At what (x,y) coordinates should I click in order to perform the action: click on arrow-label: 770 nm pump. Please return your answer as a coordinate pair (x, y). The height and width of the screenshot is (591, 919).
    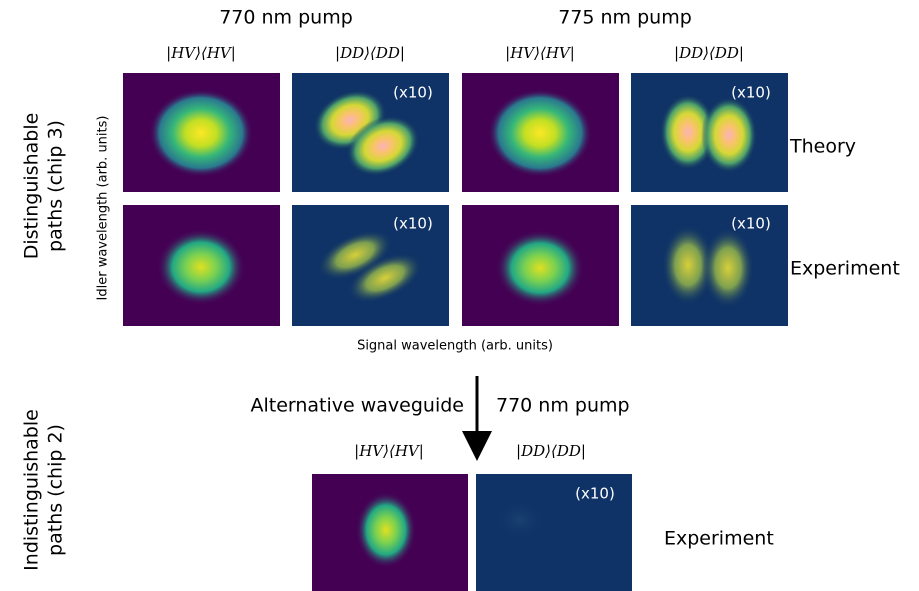
    Looking at the image, I should click on (563, 406).